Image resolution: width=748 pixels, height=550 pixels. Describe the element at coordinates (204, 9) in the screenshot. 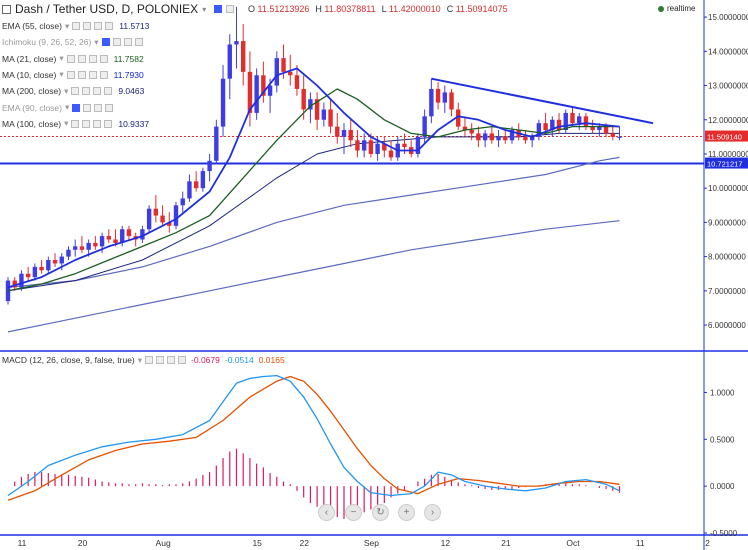

I see `dropdown-icon: ▾` at that location.